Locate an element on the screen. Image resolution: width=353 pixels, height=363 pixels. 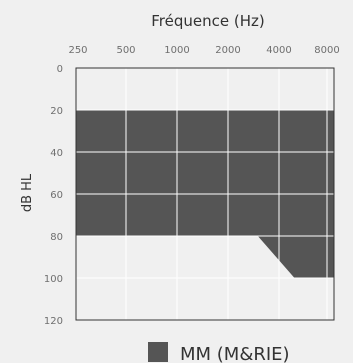
y-tick-label: 20 is located at coordinates (56, 111).